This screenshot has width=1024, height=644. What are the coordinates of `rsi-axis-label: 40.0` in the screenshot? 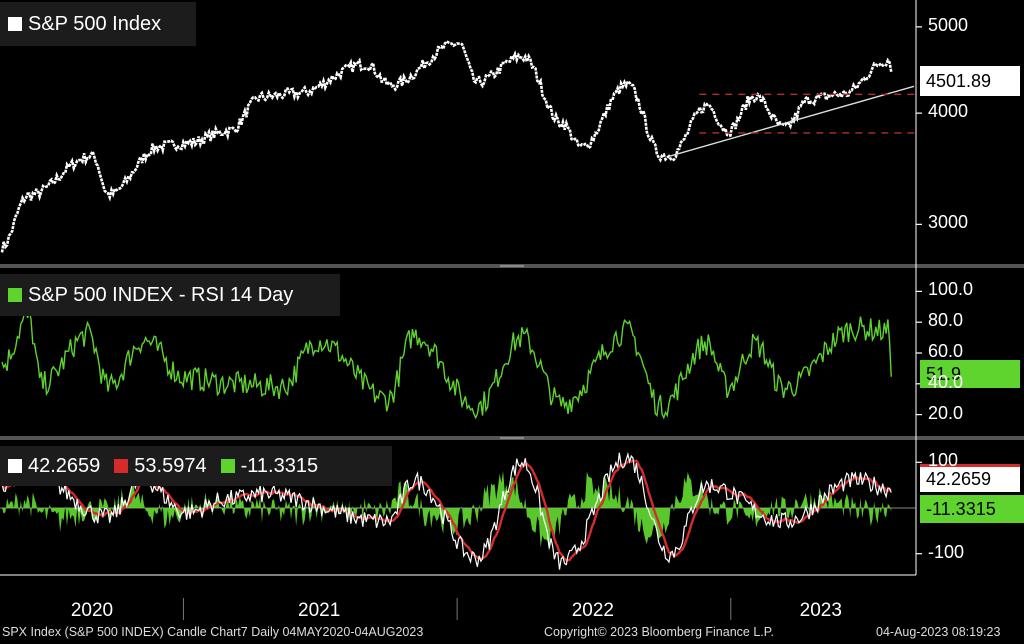 It's located at (946, 381).